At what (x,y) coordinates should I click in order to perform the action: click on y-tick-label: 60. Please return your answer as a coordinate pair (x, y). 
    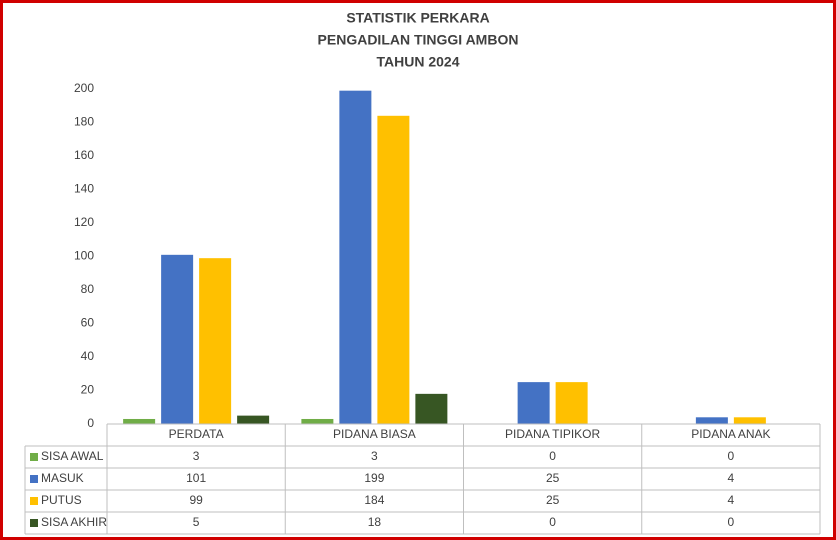
    Looking at the image, I should click on (88, 323).